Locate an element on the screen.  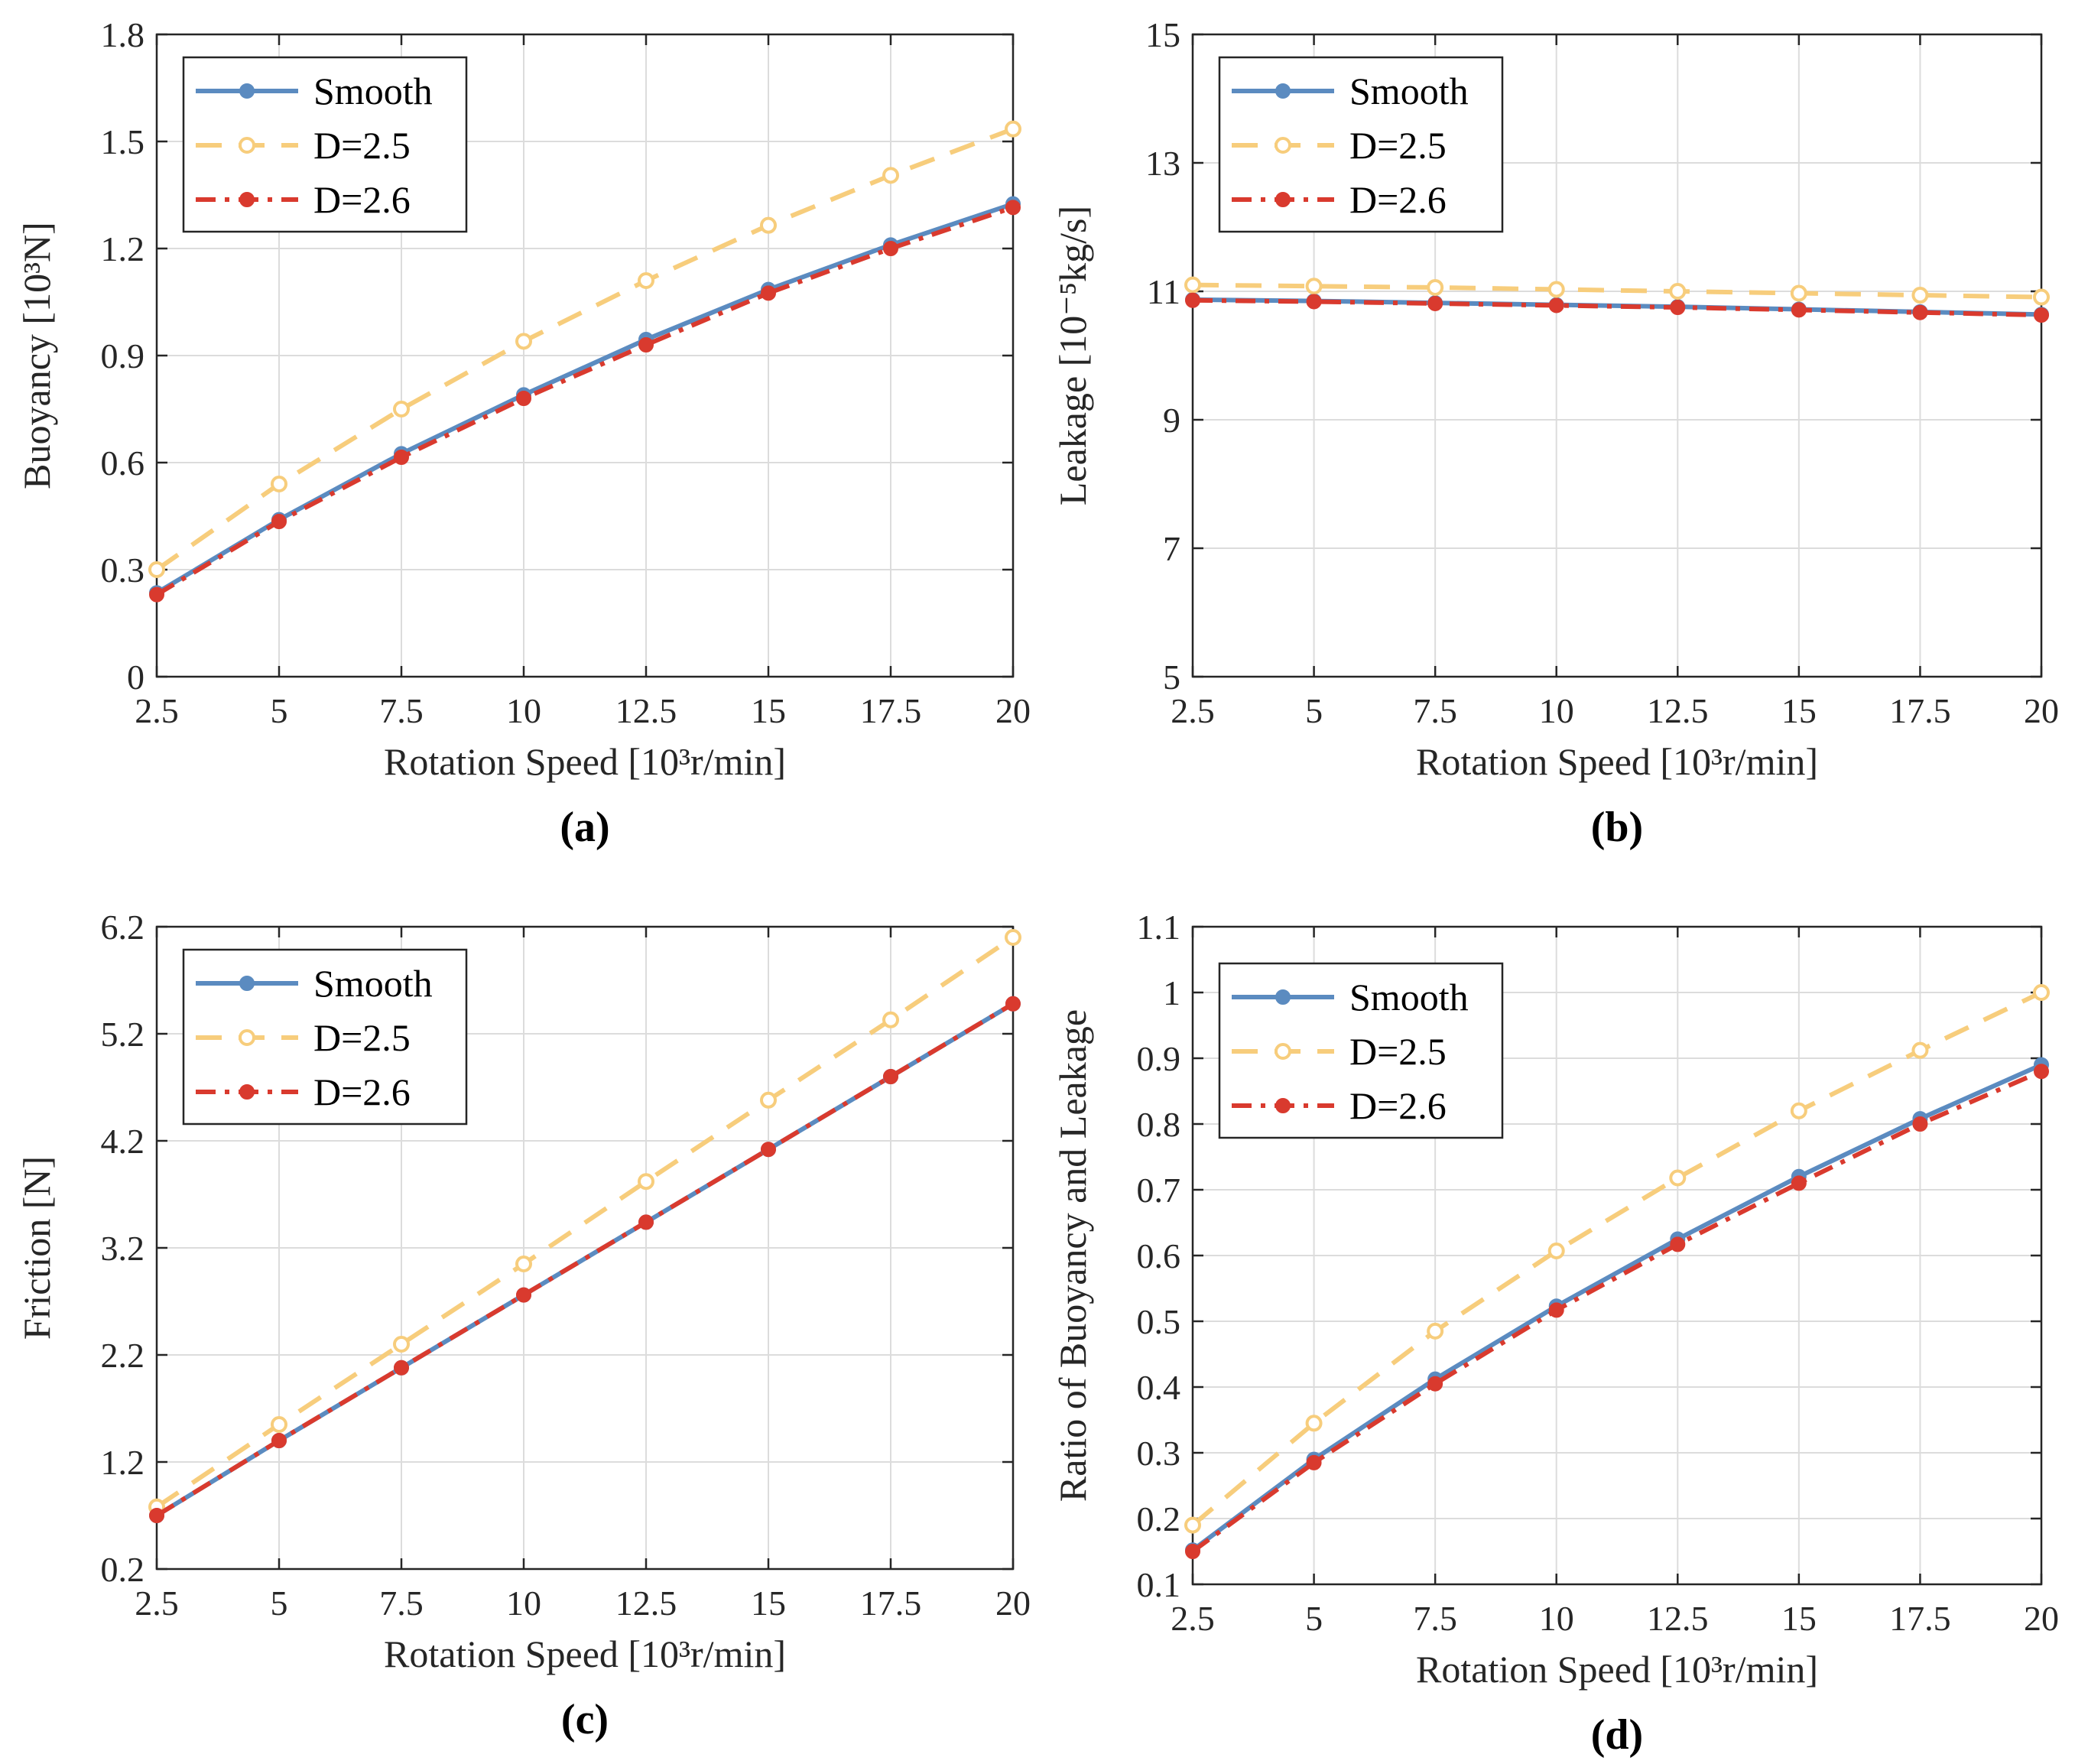
y-tick-label: 5 is located at coordinates (1171, 677).